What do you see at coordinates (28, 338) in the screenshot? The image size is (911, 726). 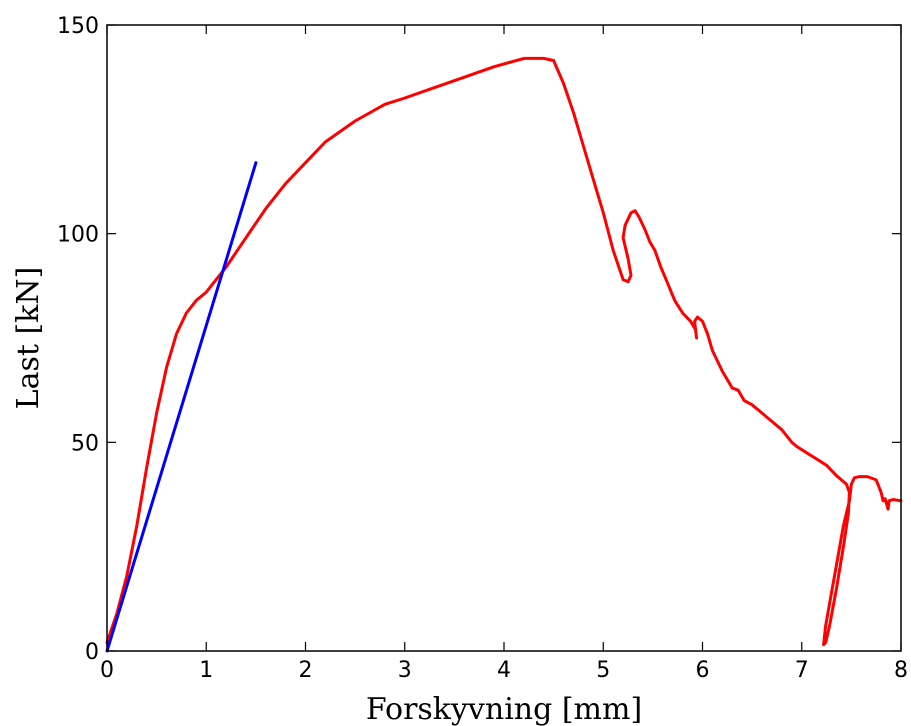 I see `y-axis-label: Last [kN]` at bounding box center [28, 338].